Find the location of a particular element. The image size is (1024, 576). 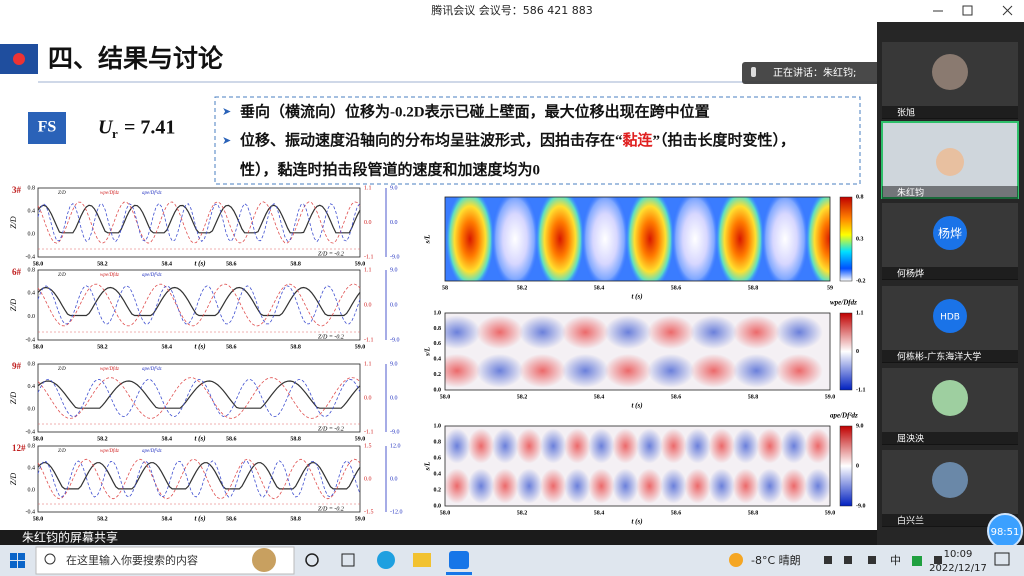

notifications is located at coordinates (1002, 559).